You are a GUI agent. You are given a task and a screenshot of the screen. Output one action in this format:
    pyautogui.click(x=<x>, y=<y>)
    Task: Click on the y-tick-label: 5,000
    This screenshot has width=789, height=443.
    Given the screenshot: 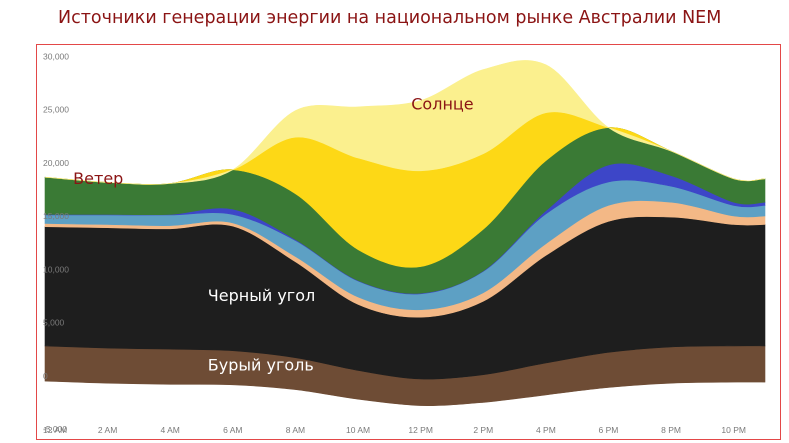 What is the action you would take?
    pyautogui.click(x=54, y=323)
    